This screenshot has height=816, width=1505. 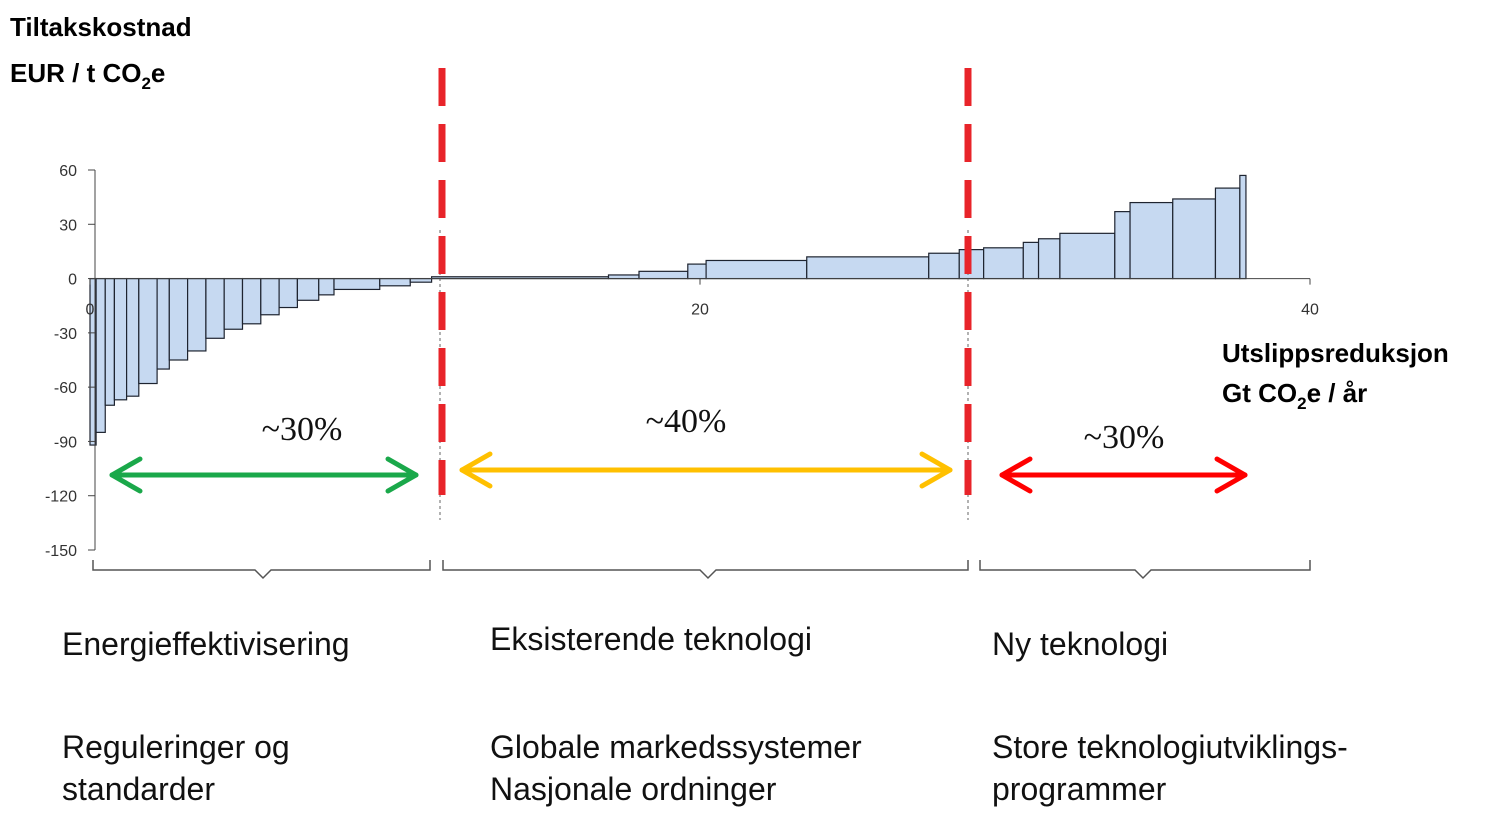 I want to click on group-name: Ny teknologi, so click(x=1080, y=644).